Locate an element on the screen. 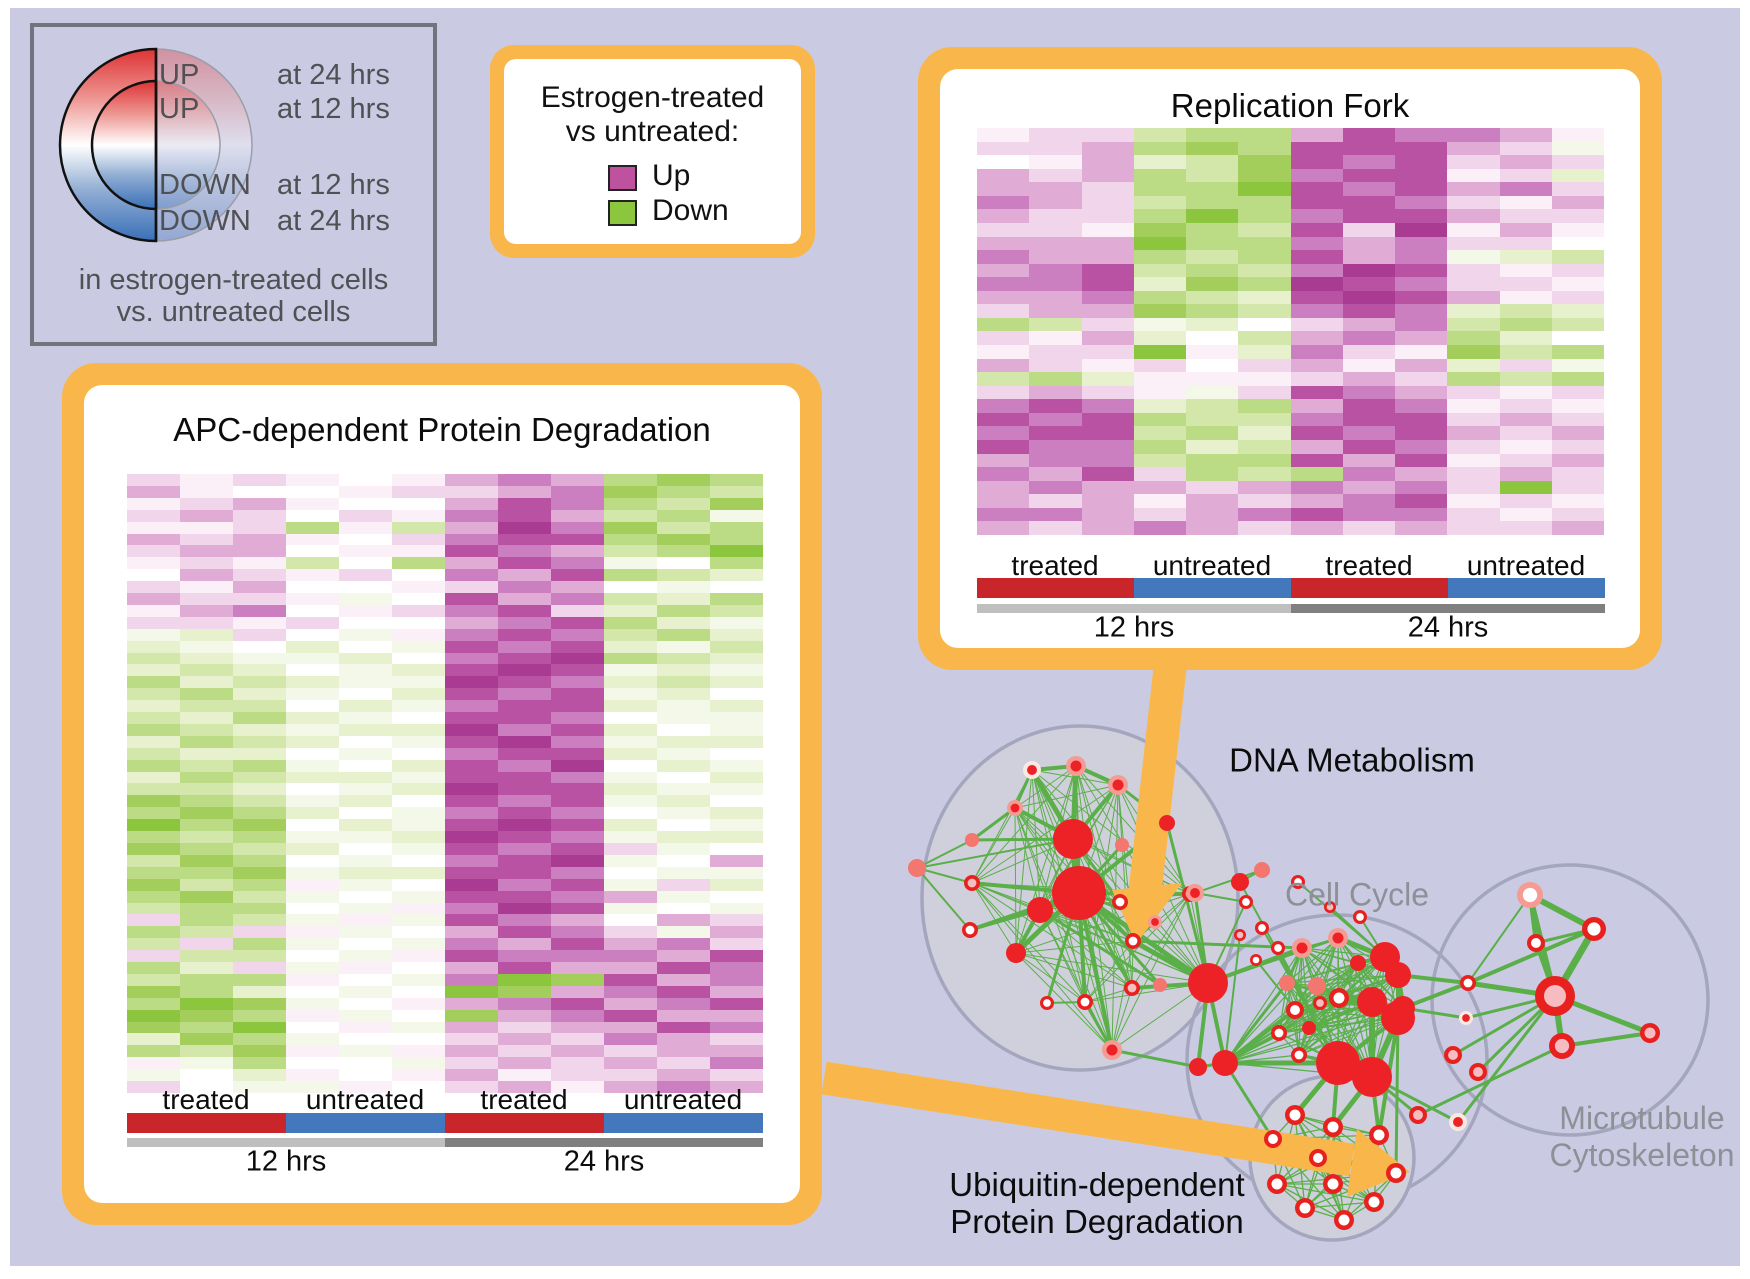  apc-group-label-3: treated is located at coordinates (524, 1099).